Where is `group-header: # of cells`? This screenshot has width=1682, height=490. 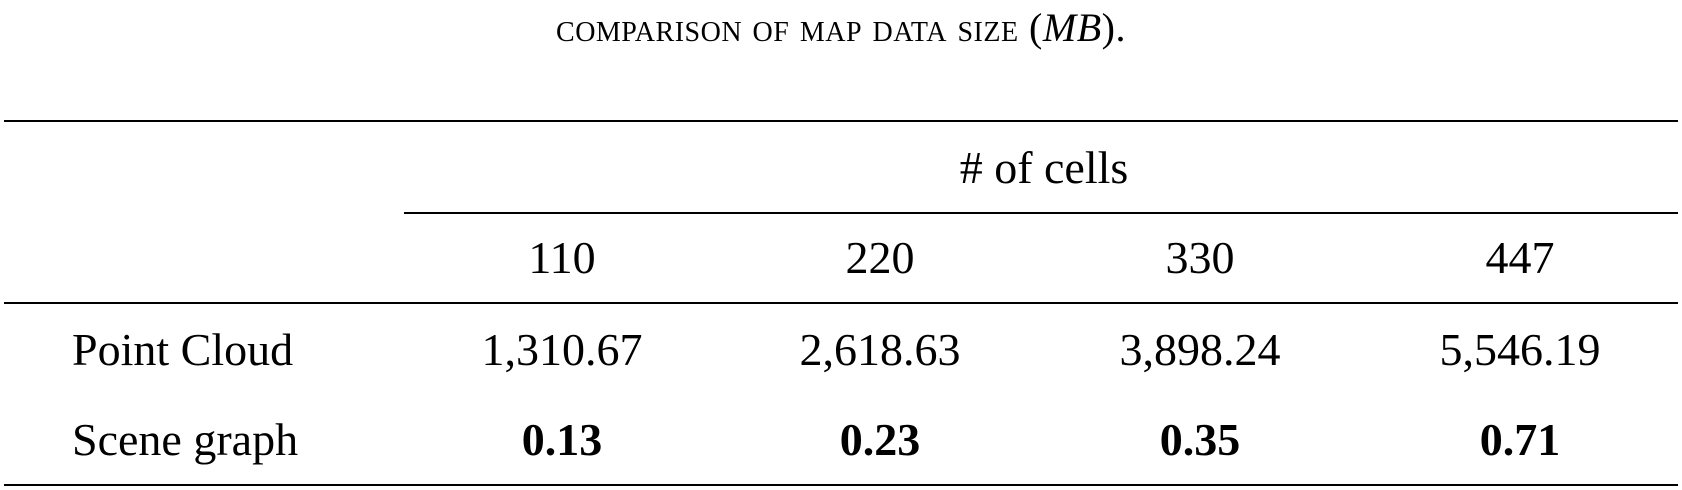
group-header: # of cells is located at coordinates (1044, 167).